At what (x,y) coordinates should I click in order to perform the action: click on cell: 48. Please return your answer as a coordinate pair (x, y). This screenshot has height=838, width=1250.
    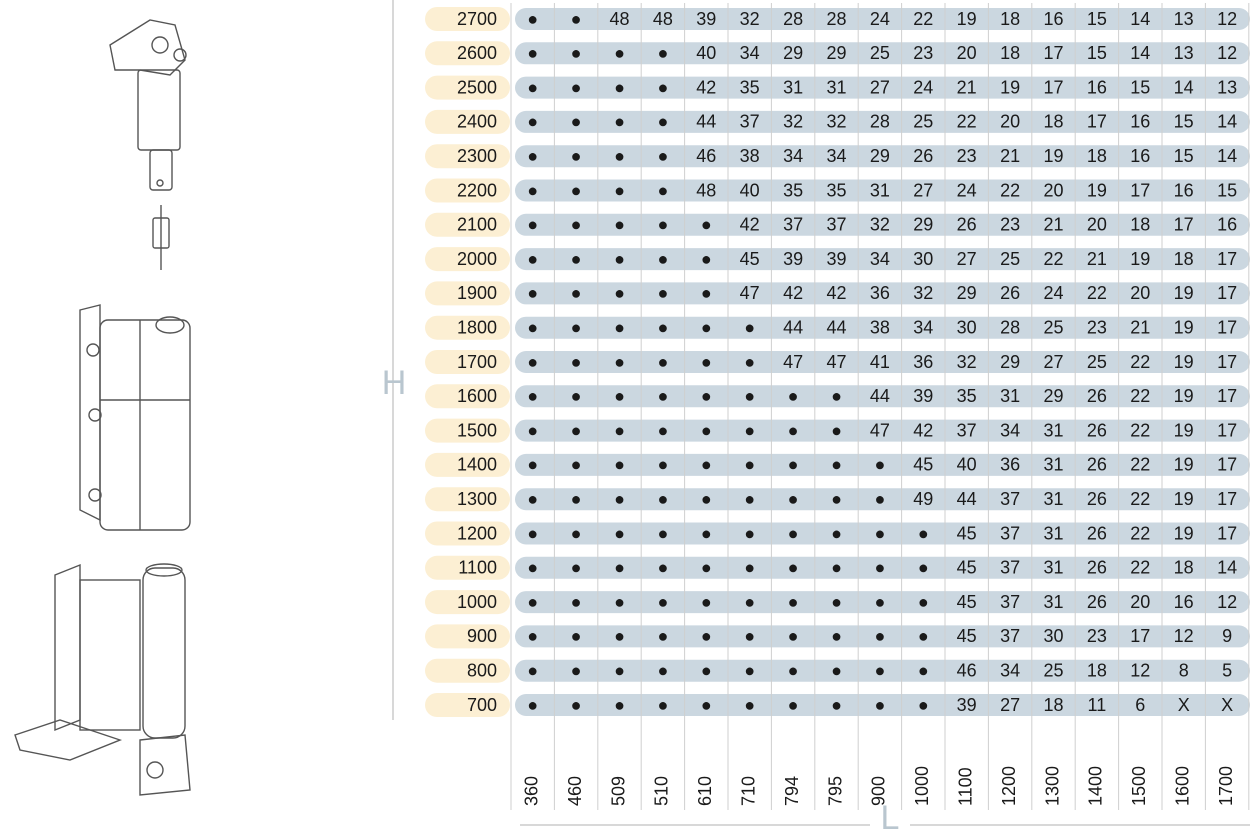
    Looking at the image, I should click on (663, 19).